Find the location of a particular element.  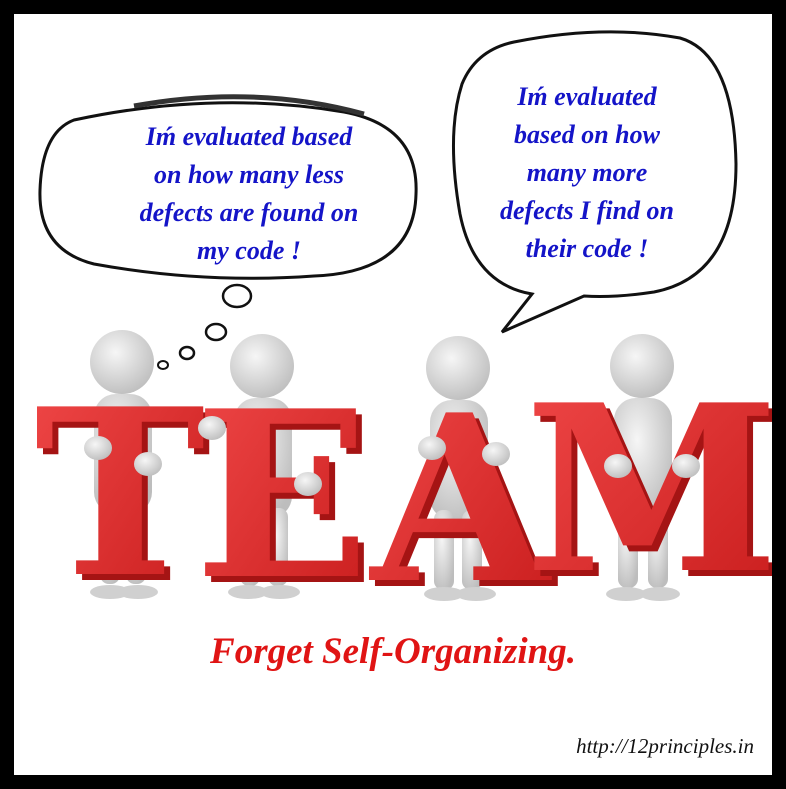

tagline: Forget Self-Organizing. is located at coordinates (393, 651).